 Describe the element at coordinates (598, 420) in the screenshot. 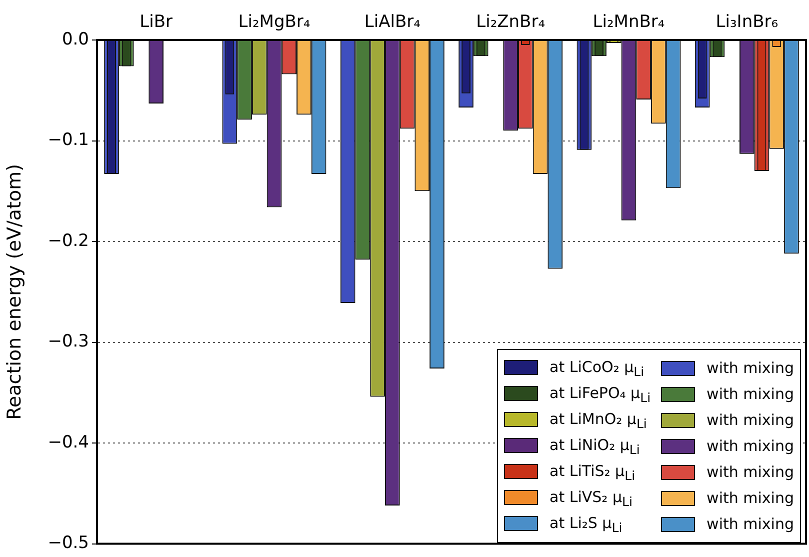

I see `legend-label: at LiMnO₂ μ$_{Li}$` at that location.